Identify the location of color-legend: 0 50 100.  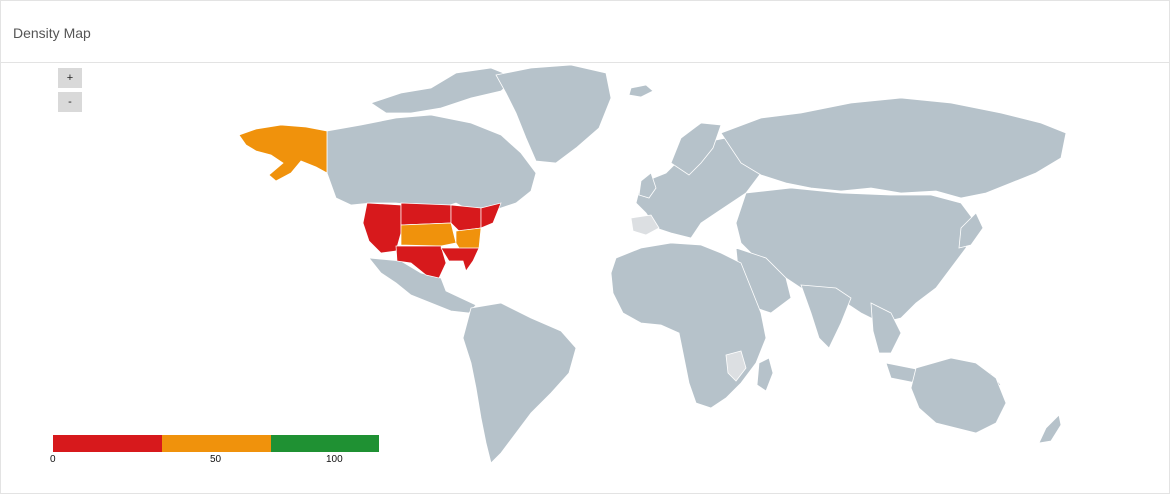
(216, 455).